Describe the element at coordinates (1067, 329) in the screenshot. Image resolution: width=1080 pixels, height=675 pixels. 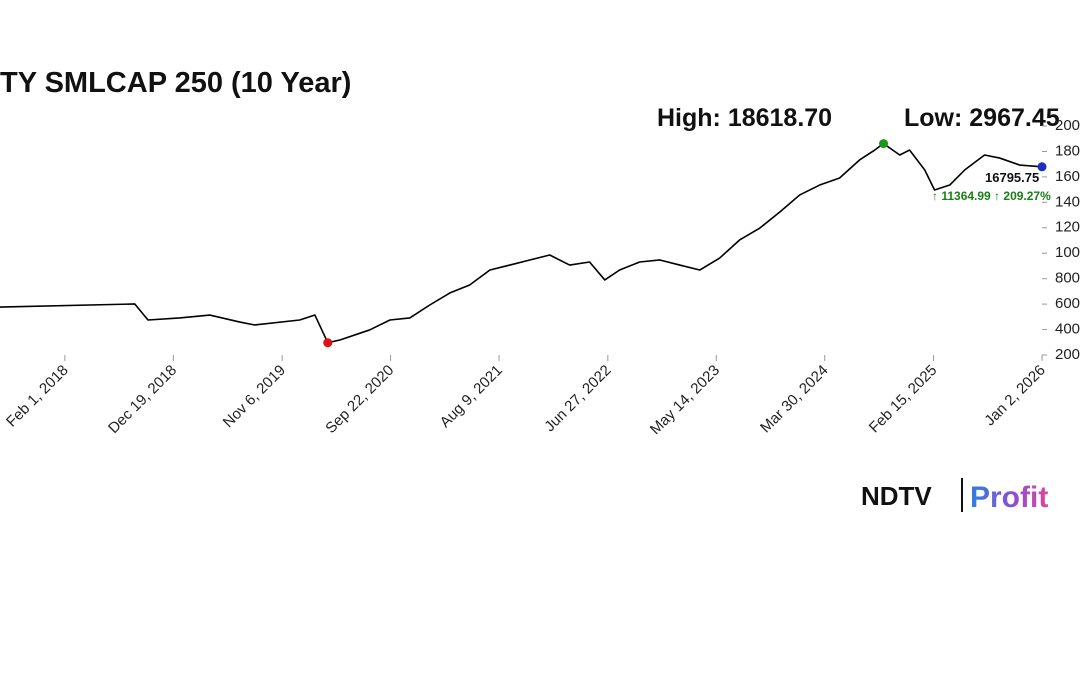
I see `y-tick-label: 4000` at that location.